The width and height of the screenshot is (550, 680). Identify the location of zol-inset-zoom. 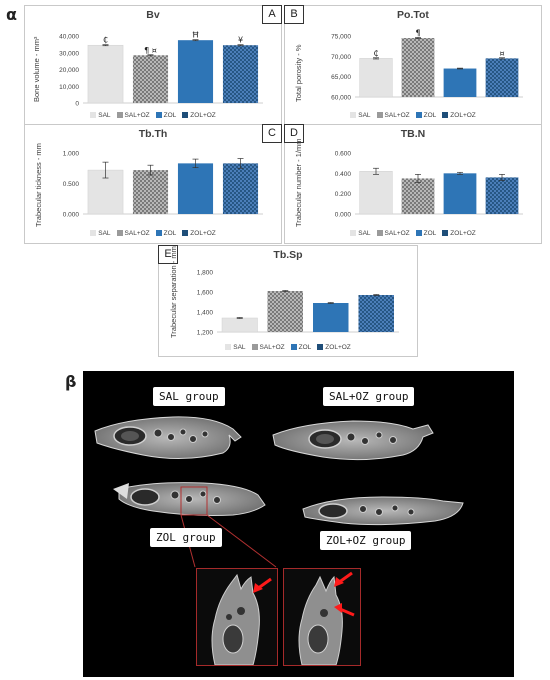
(237, 617).